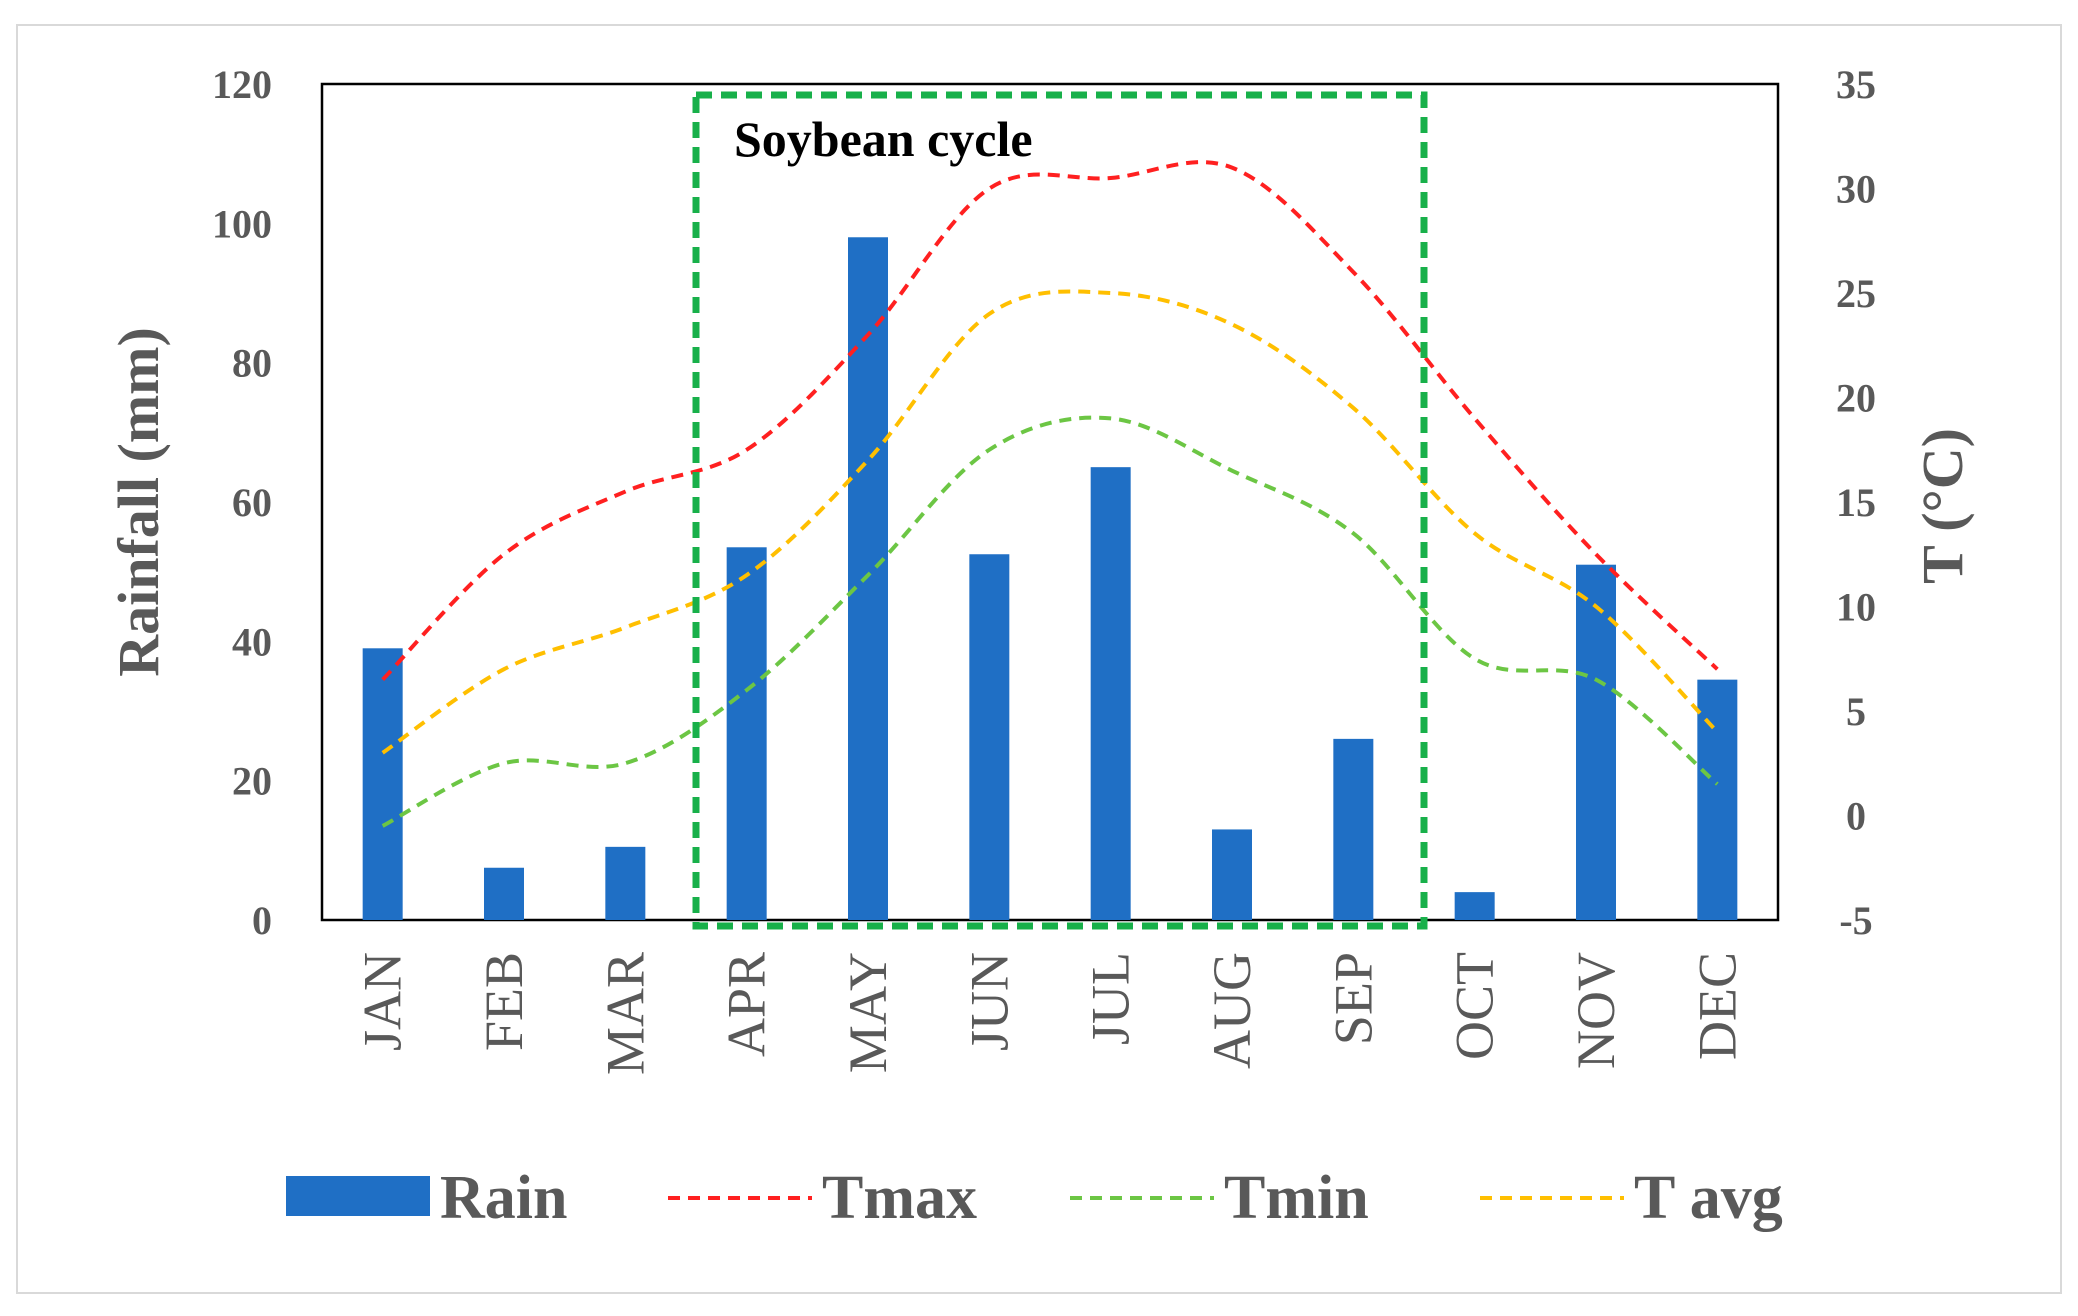  What do you see at coordinates (504, 1001) in the screenshot?
I see `month-label-feb: FEB` at bounding box center [504, 1001].